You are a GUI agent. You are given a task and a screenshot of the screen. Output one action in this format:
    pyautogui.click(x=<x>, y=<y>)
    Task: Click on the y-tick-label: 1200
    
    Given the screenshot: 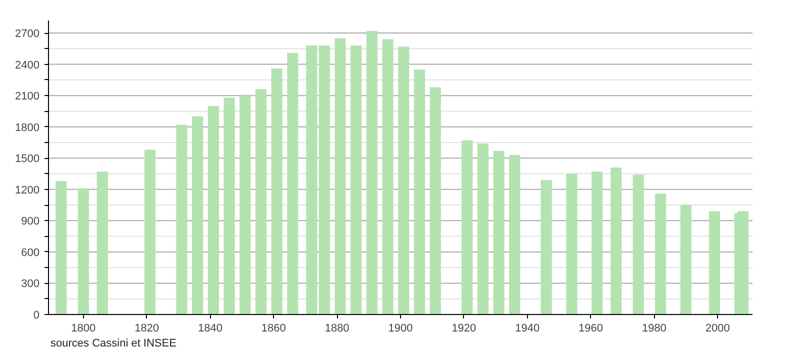 What is the action you would take?
    pyautogui.click(x=27, y=190)
    